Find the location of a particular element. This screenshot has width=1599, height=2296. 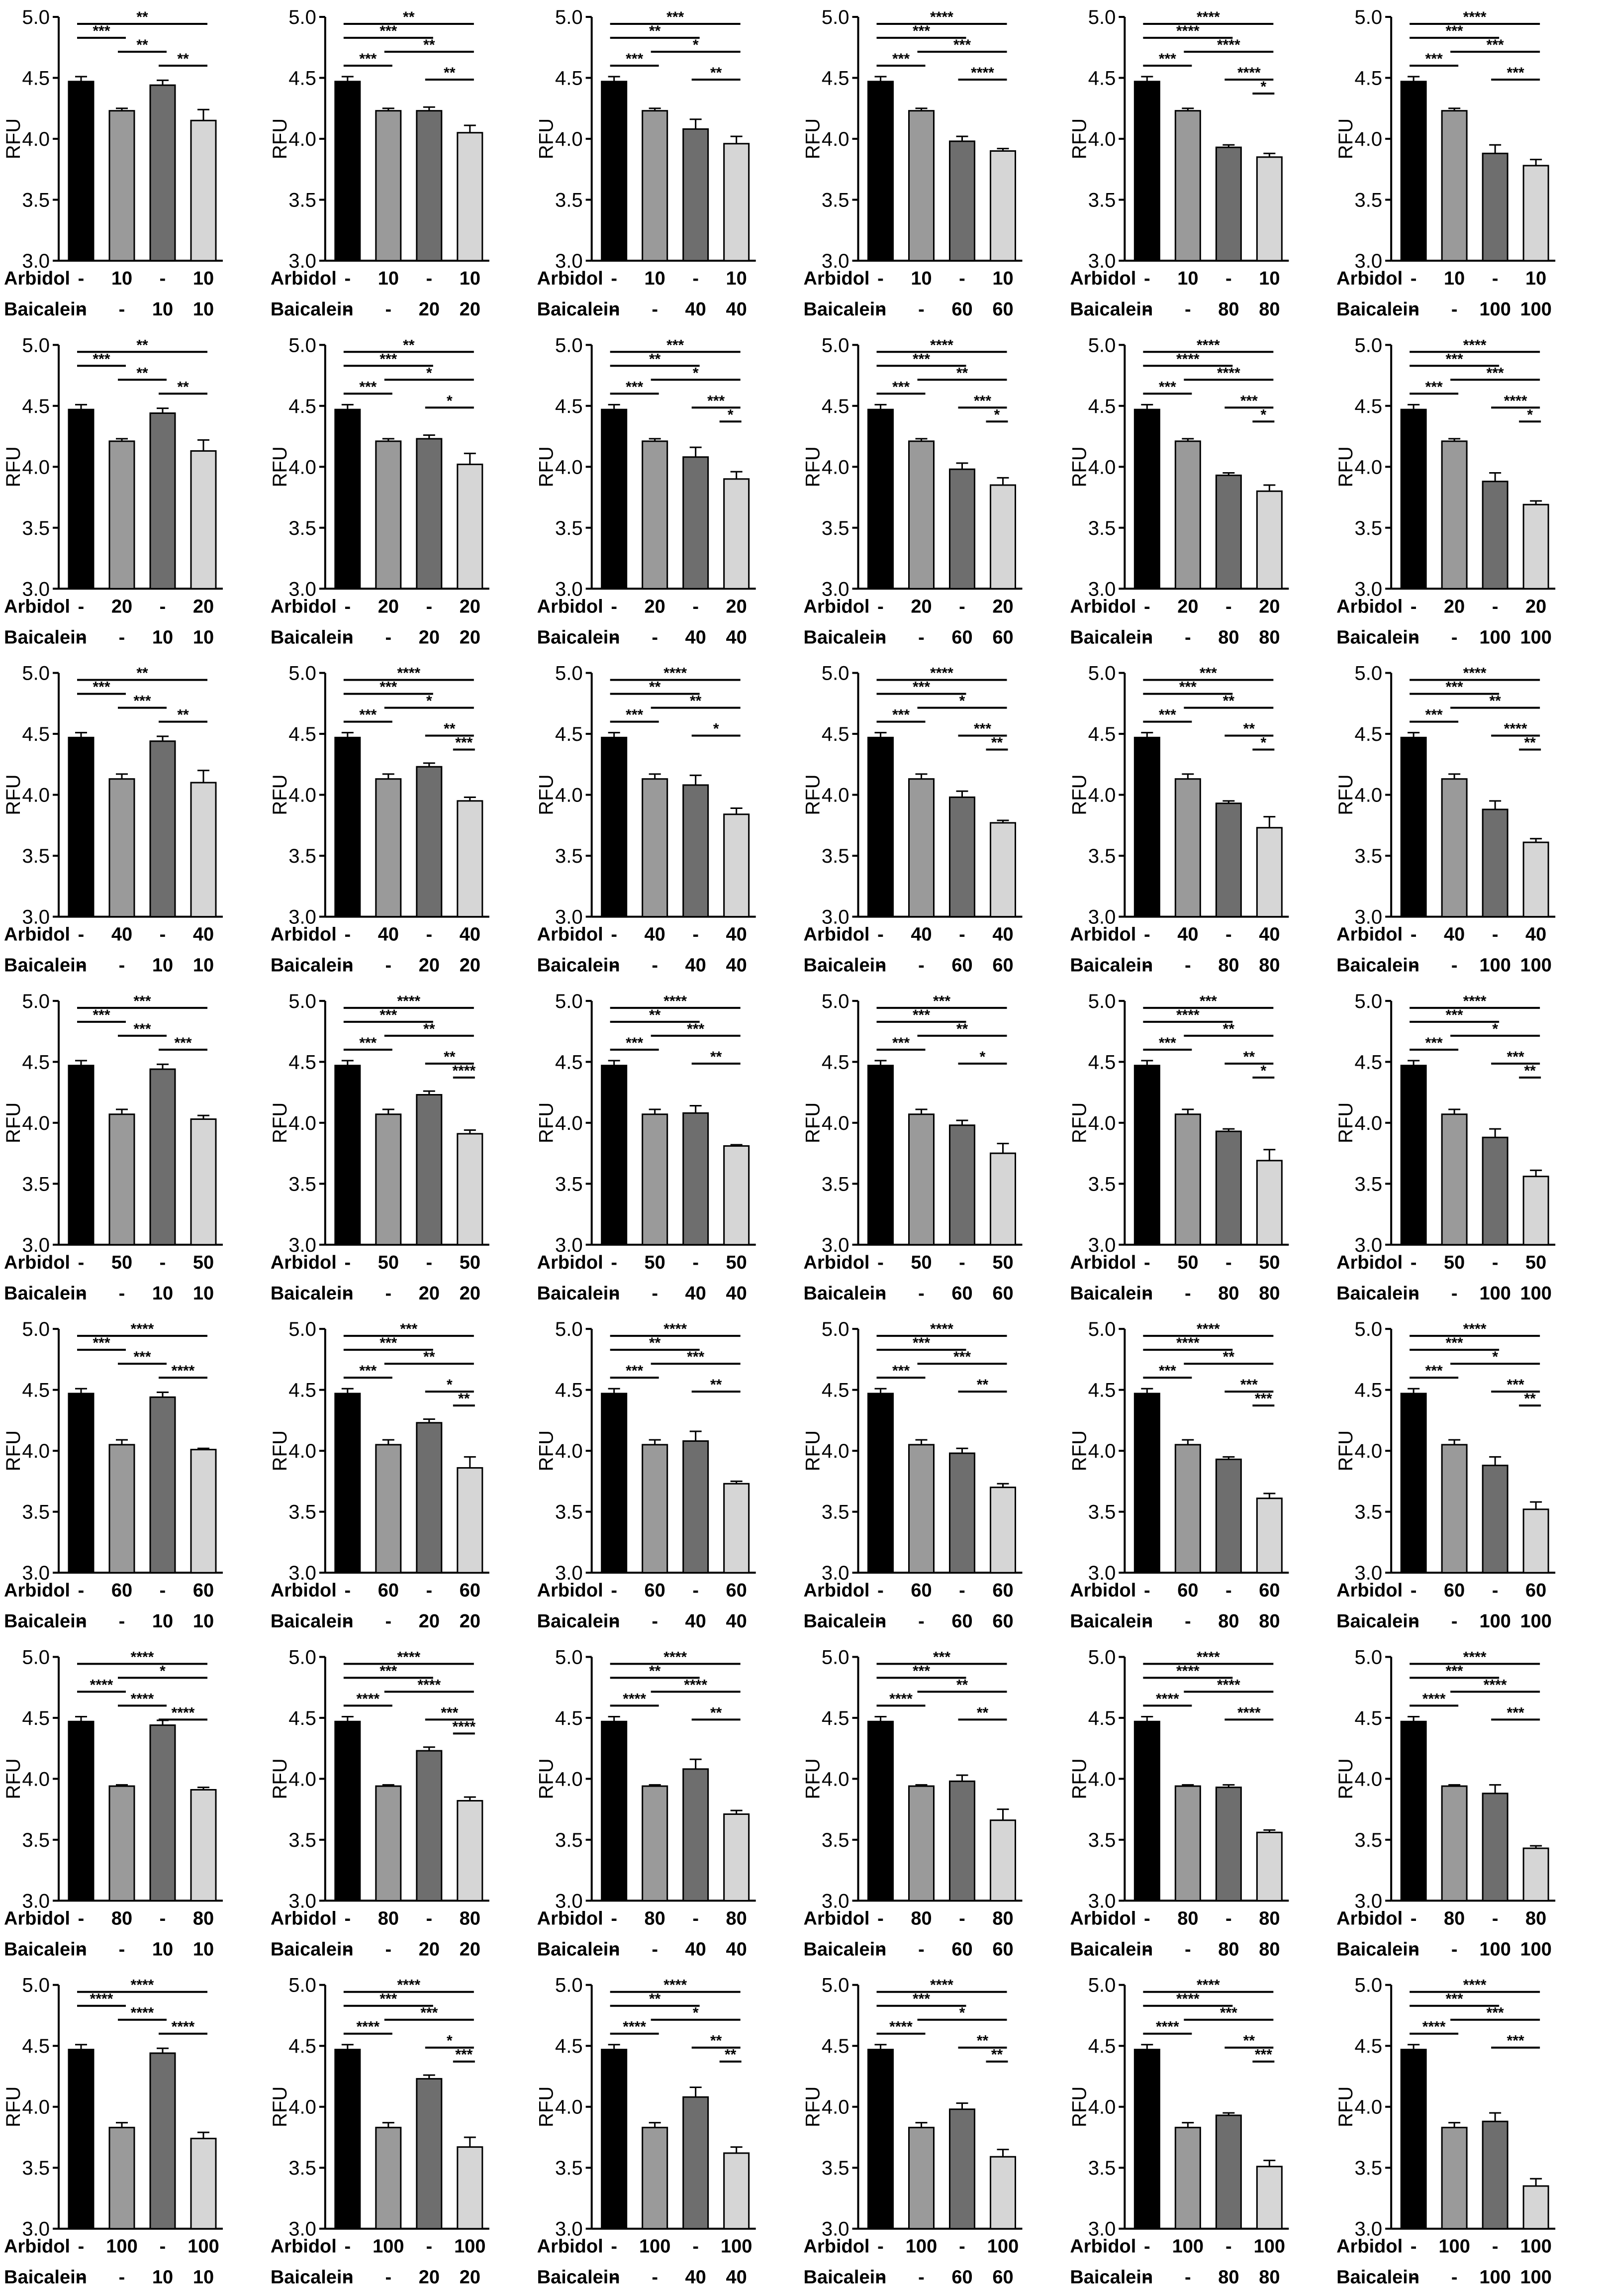

significance-label: * is located at coordinates (1495, 1029).